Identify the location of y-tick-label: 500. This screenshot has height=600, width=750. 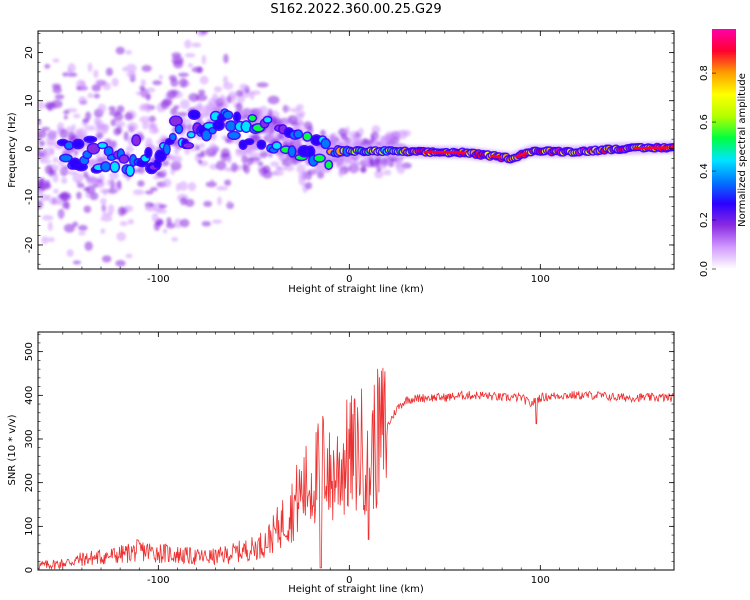
(29, 351).